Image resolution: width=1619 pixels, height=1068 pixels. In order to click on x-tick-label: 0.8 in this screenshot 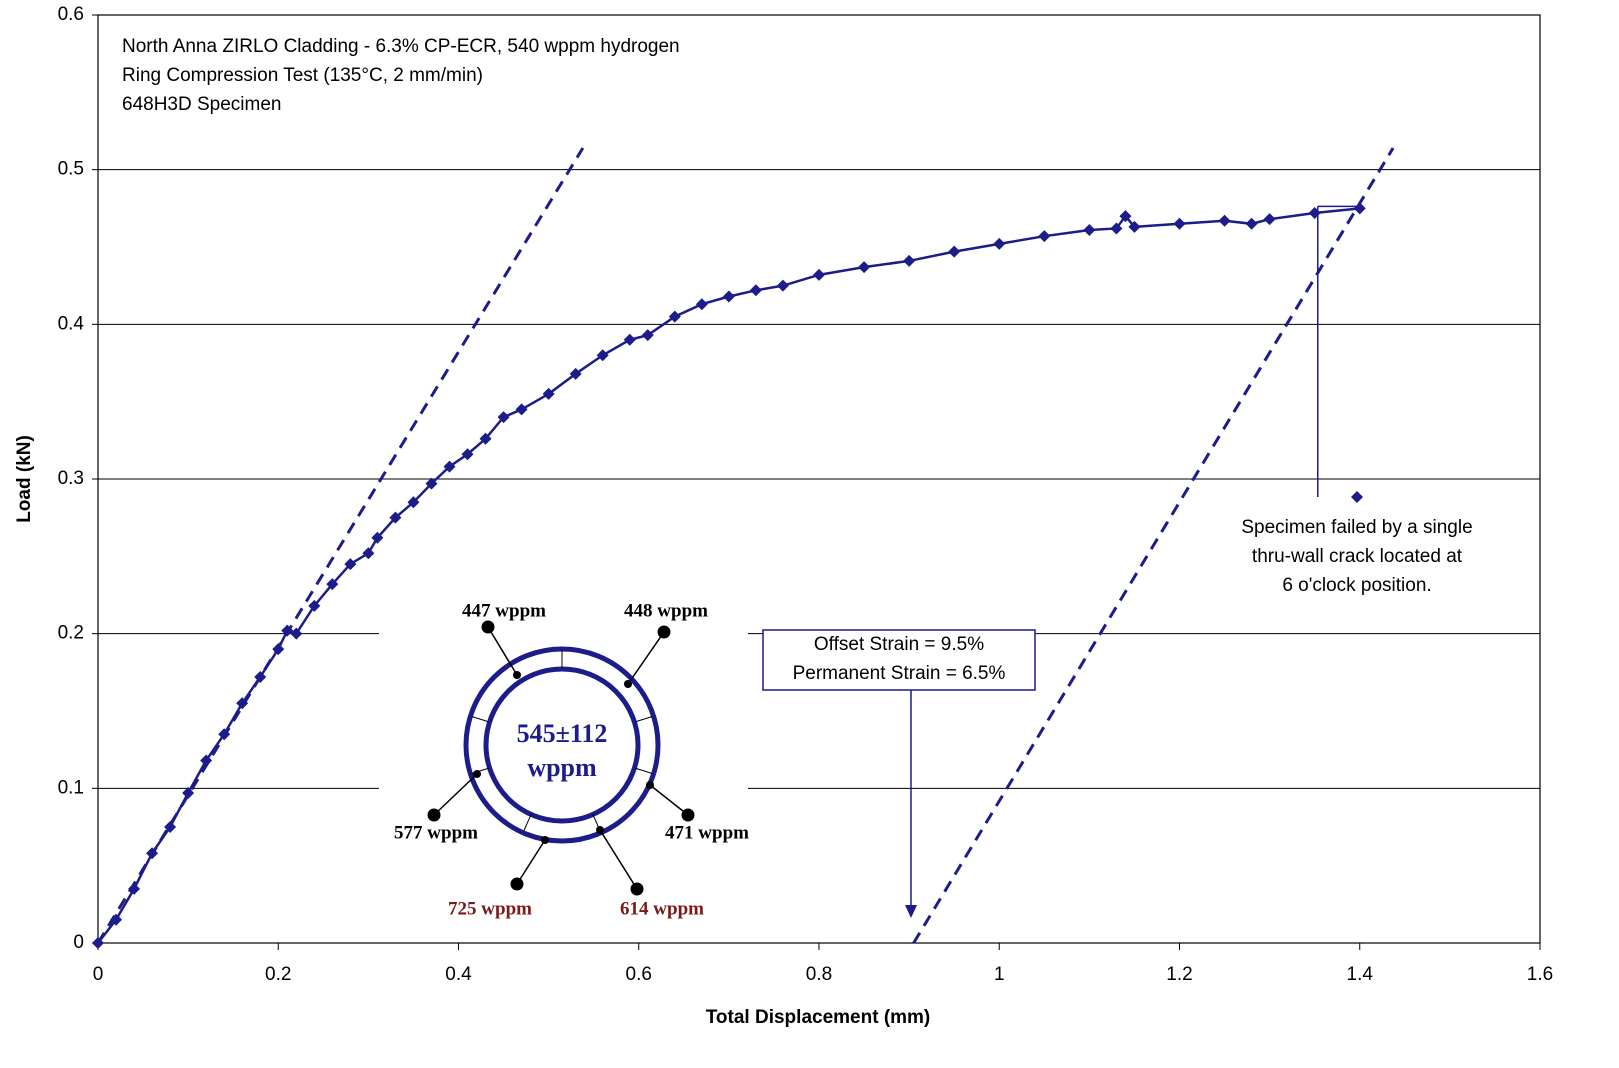, I will do `click(819, 974)`.